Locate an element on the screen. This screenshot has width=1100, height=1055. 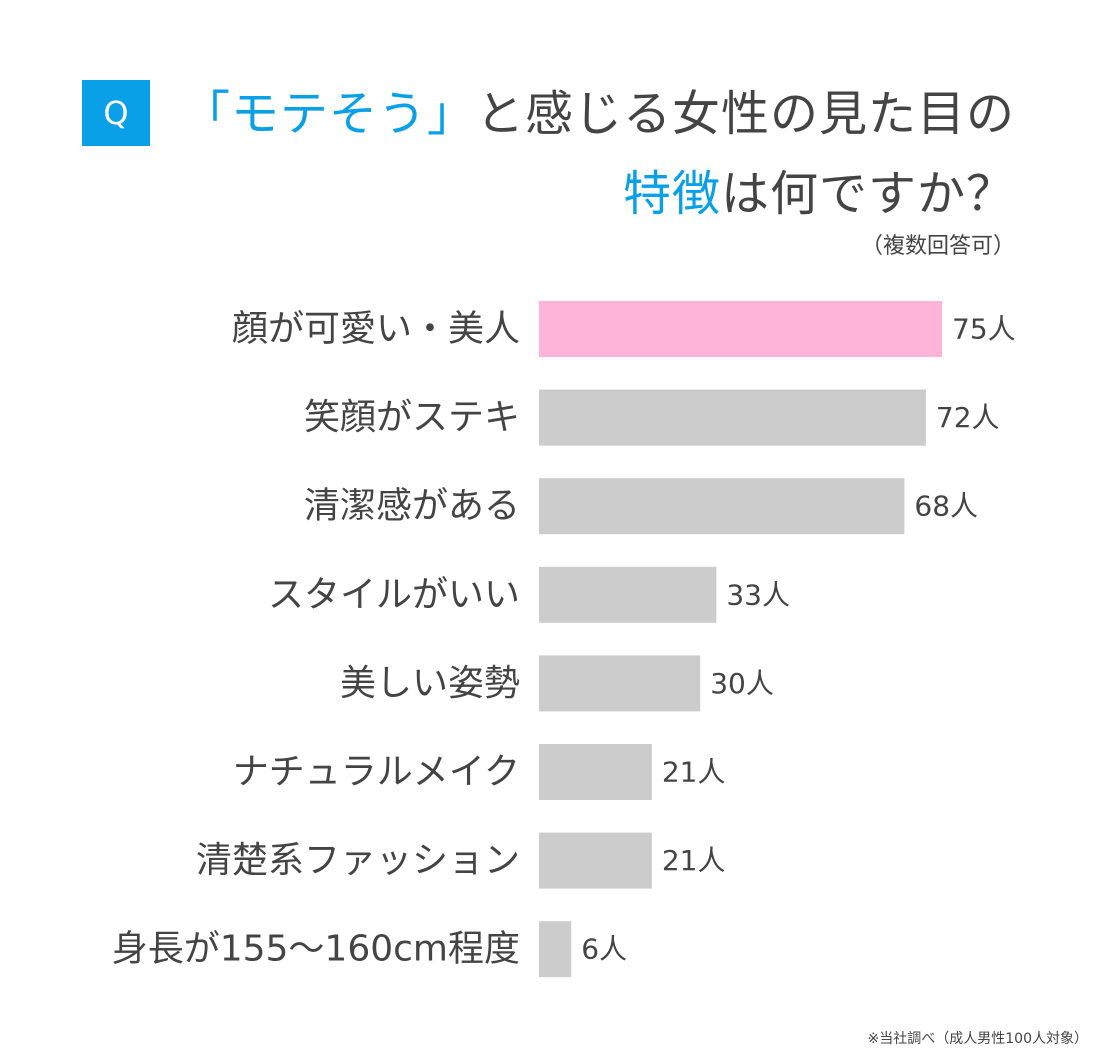
category-label: 身長が155〜160cm程度 is located at coordinates (316, 949).